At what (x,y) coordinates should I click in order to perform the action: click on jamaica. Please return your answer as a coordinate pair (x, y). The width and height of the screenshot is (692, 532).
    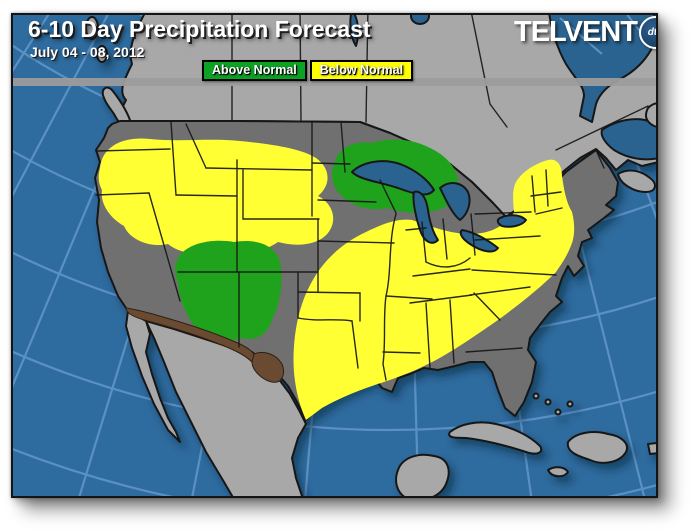
    Looking at the image, I should click on (558, 472).